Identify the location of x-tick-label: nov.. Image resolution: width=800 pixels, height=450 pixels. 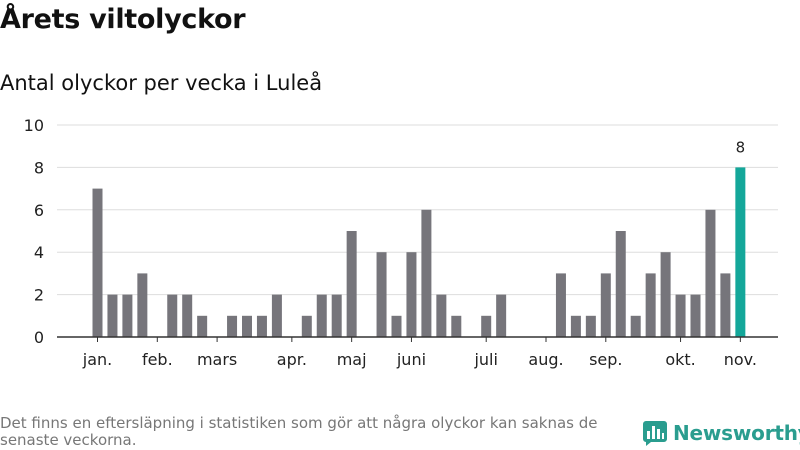
(740, 359).